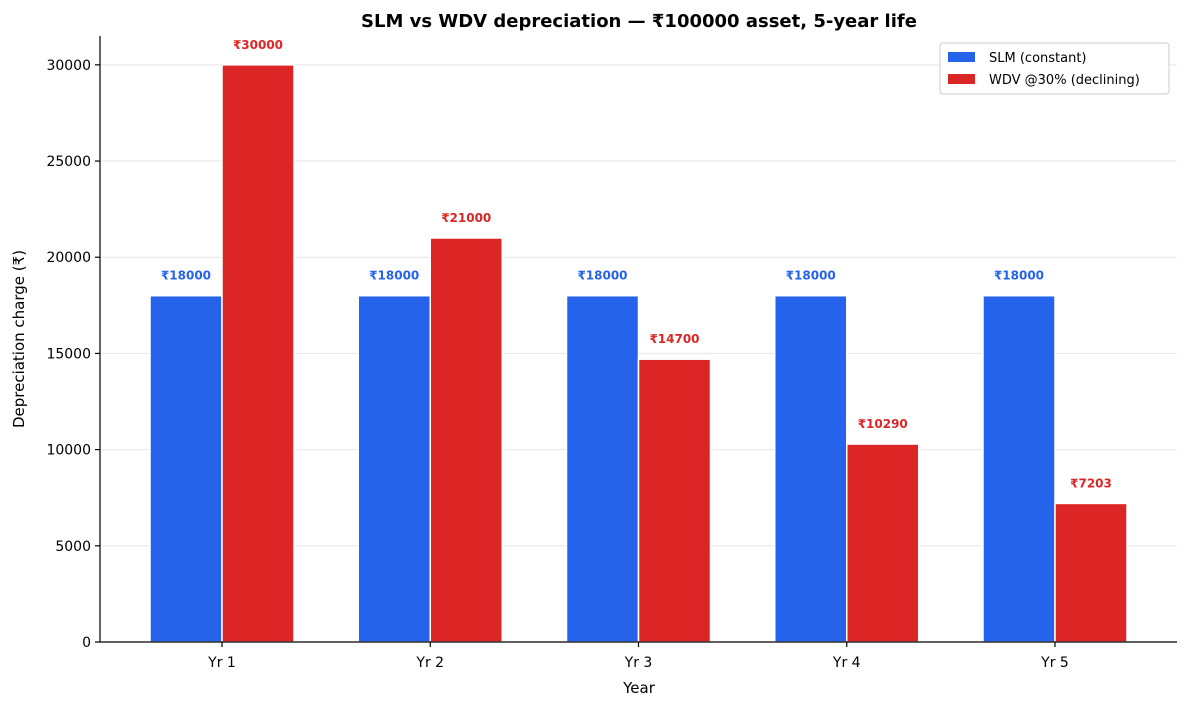 This screenshot has height=708, width=1189. What do you see at coordinates (1054, 663) in the screenshot?
I see `x-tick-label: Yr 5` at bounding box center [1054, 663].